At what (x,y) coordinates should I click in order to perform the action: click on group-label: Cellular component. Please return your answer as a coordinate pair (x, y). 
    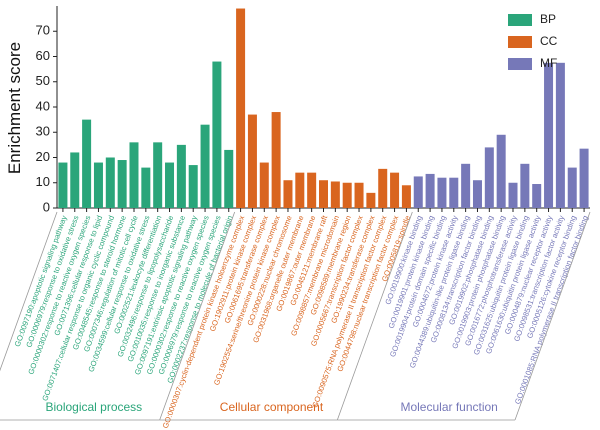
    Looking at the image, I should click on (272, 407).